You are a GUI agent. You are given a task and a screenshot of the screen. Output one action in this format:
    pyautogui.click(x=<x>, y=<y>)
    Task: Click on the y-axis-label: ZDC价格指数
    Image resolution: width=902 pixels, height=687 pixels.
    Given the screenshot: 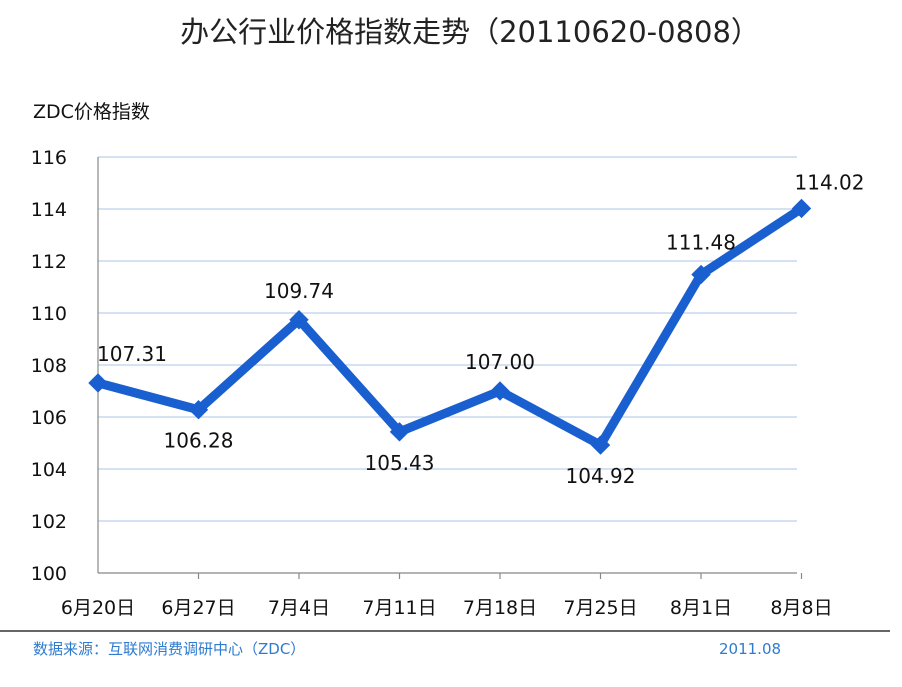 What is the action you would take?
    pyautogui.click(x=91, y=112)
    